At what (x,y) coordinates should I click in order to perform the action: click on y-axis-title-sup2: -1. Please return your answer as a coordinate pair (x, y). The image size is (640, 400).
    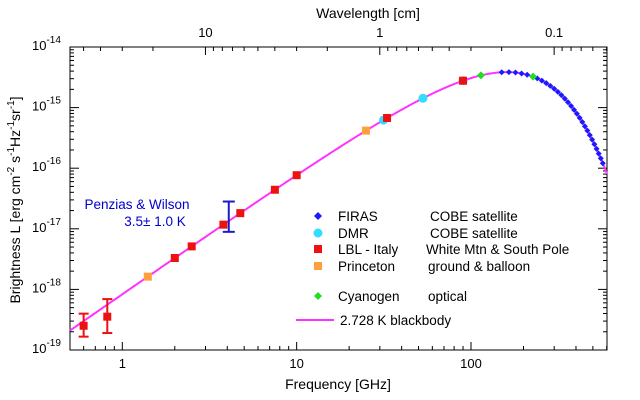
    Looking at the image, I should click on (11, 151).